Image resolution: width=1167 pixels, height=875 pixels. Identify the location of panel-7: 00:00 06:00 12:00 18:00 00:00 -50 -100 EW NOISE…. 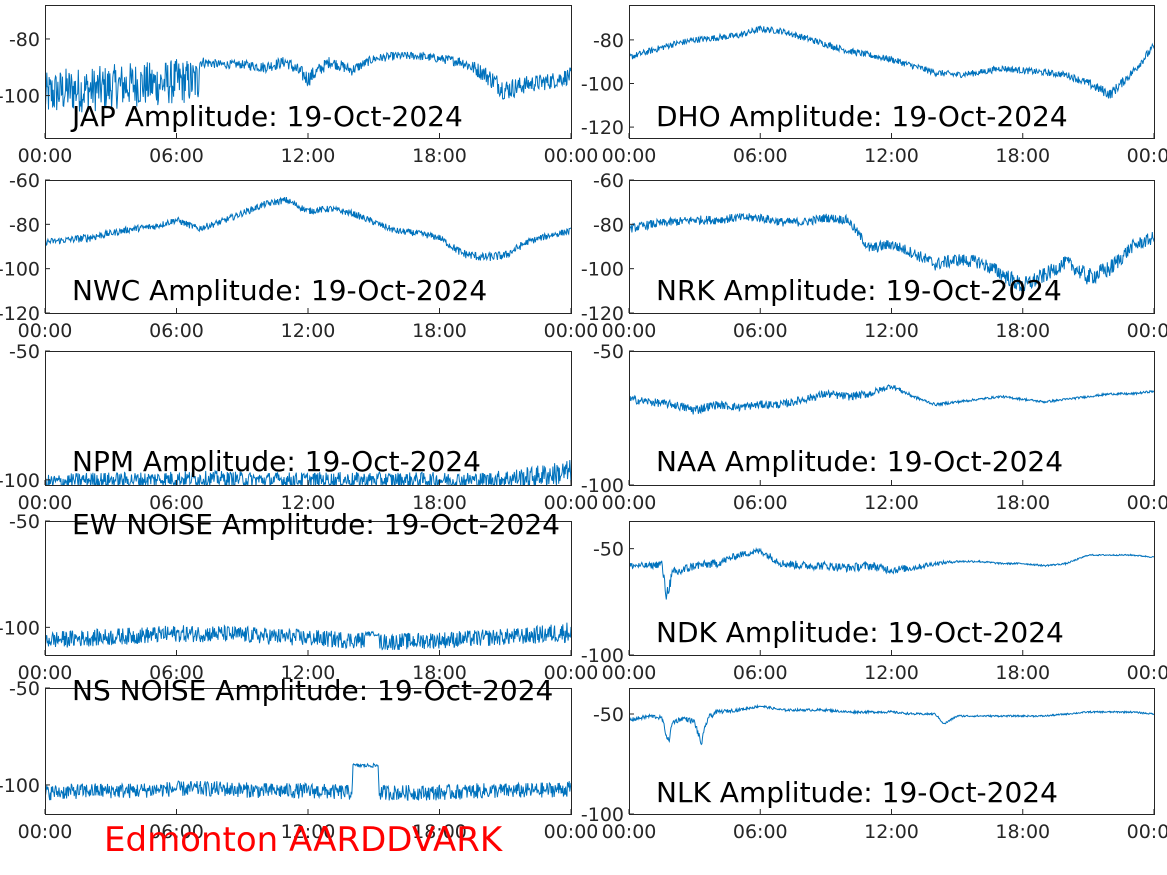
(299, 596).